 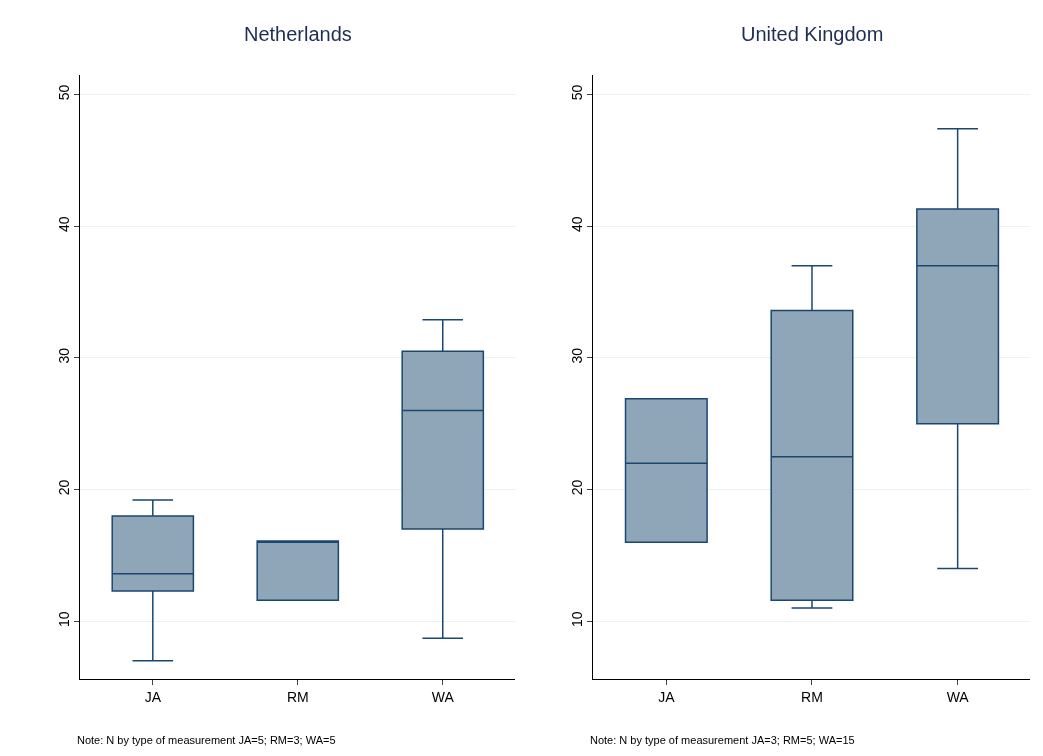 What do you see at coordinates (206, 740) in the screenshot?
I see `text: Note: N by type of measurement JA=5; RM=3; WA=5` at bounding box center [206, 740].